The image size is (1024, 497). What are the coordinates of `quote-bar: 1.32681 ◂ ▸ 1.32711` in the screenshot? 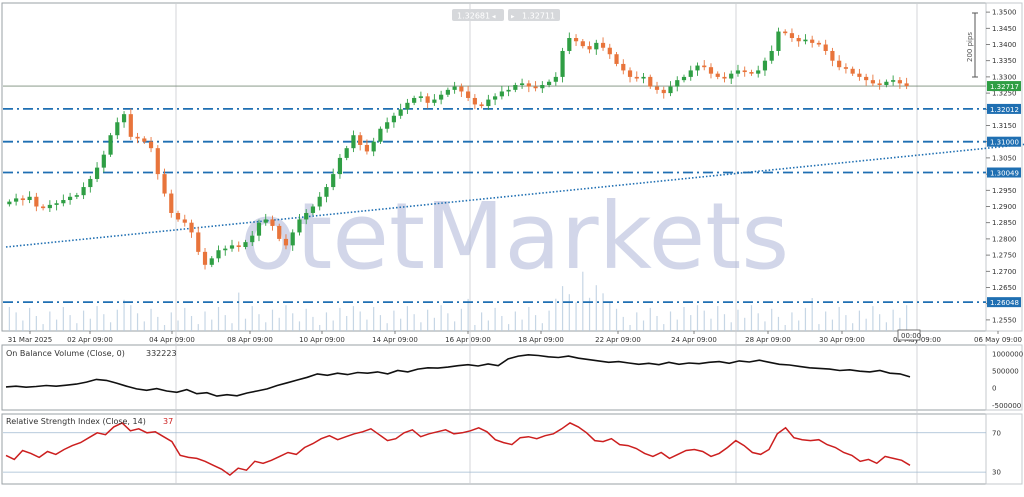 It's located at (506, 15).